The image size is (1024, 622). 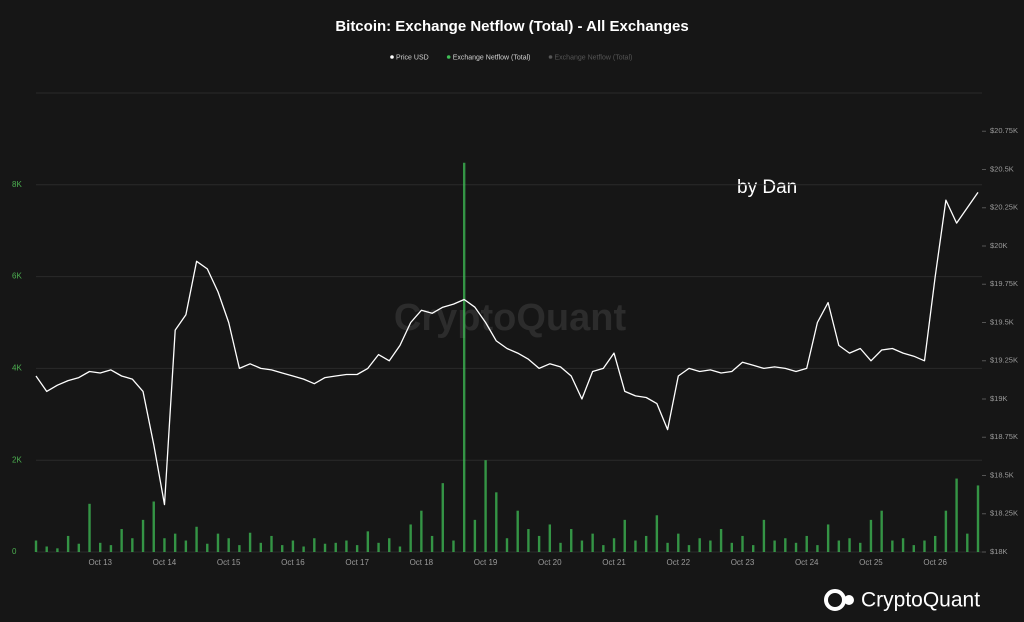 I want to click on x-tick-label: Oct 19, so click(x=486, y=562).